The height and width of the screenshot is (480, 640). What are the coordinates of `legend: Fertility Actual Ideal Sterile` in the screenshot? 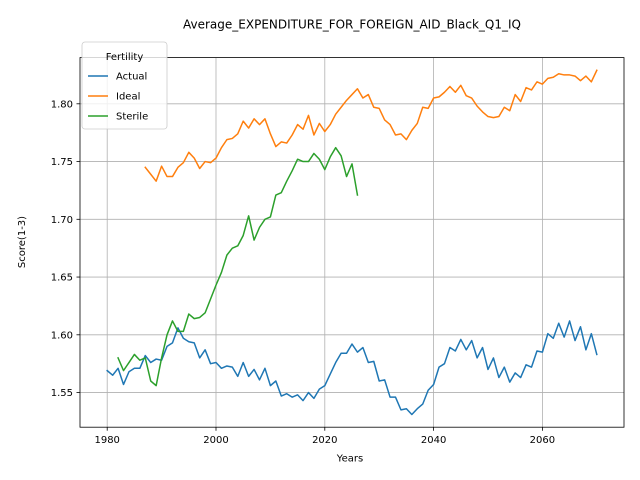 It's located at (124, 85).